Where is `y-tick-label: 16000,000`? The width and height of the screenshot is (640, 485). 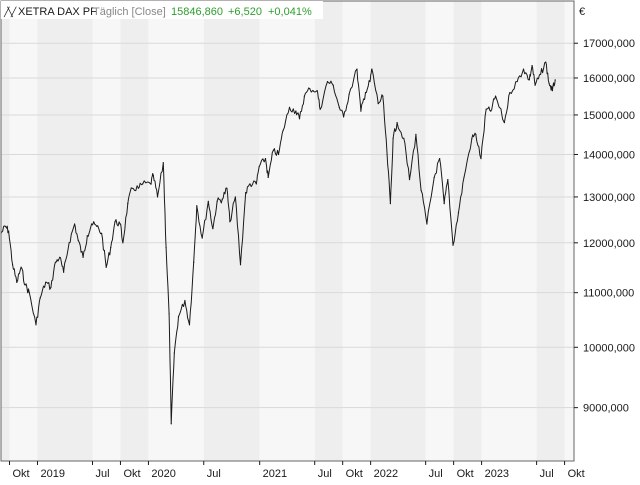
y-tick-label: 16000,000 is located at coordinates (609, 79).